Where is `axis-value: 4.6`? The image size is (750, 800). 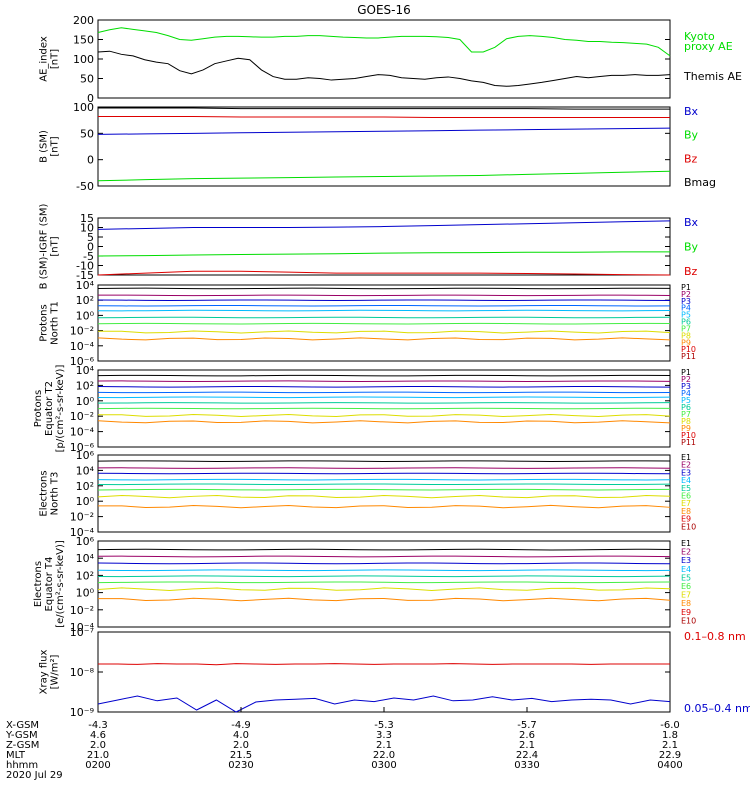
axis-value: 4.6 is located at coordinates (98, 735).